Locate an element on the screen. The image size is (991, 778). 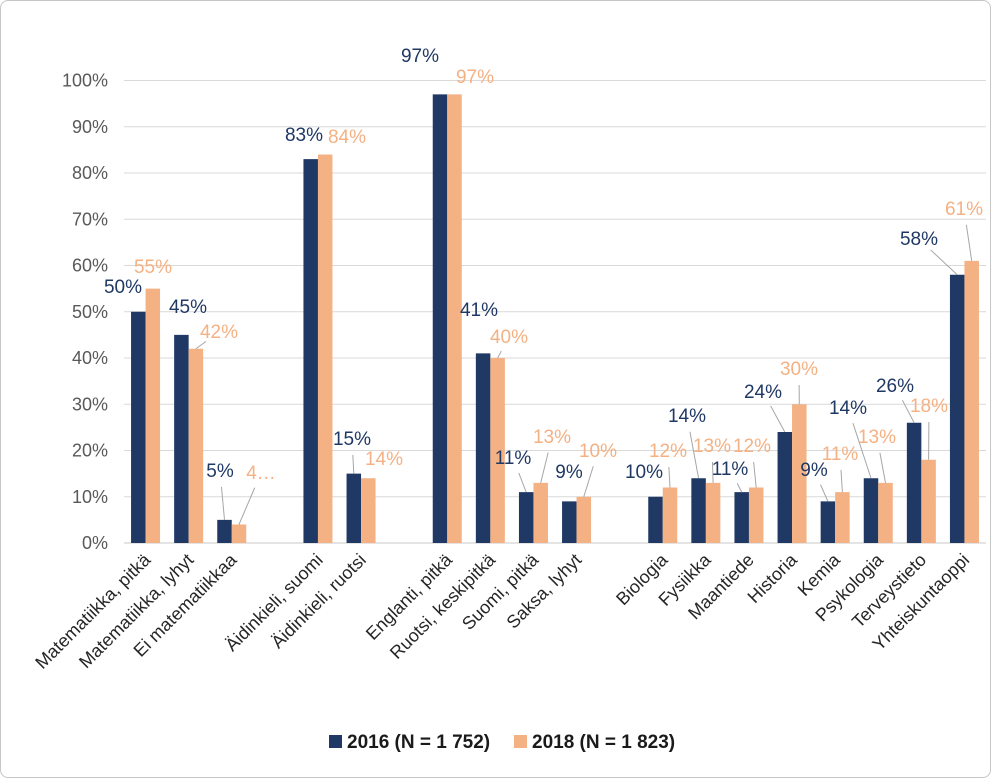
y-axis-tick-label: 80% is located at coordinates (90, 173).